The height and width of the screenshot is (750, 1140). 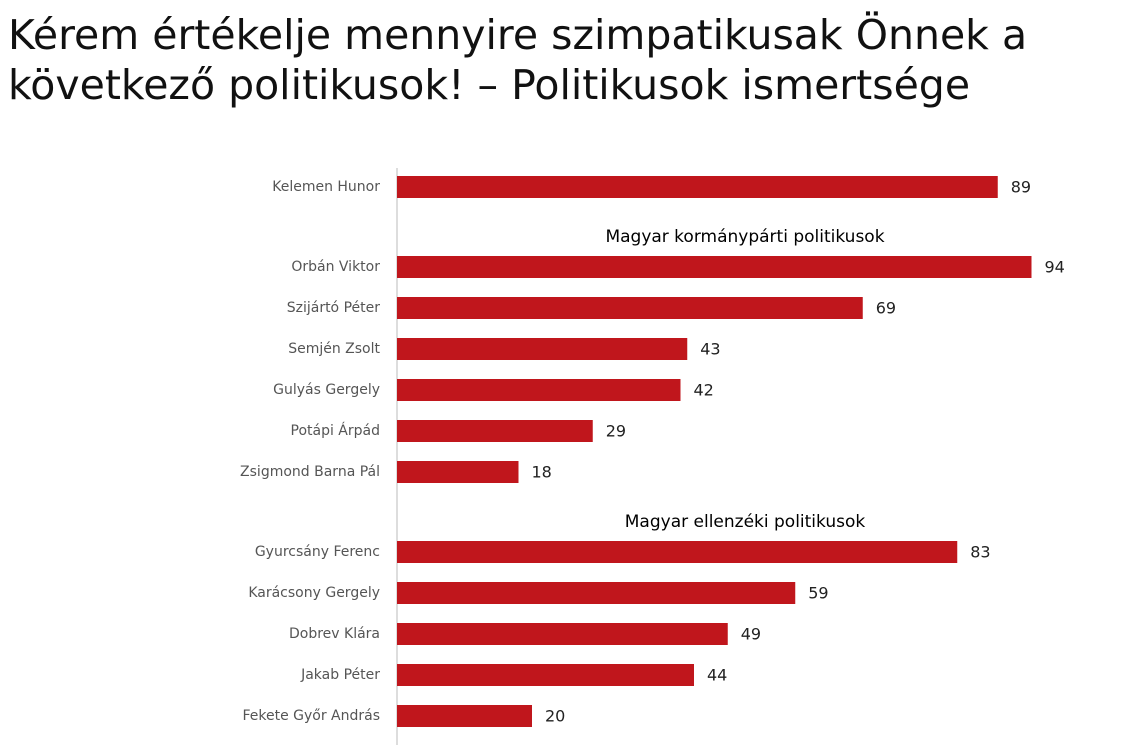 I want to click on value-label: 18, so click(x=542, y=472).